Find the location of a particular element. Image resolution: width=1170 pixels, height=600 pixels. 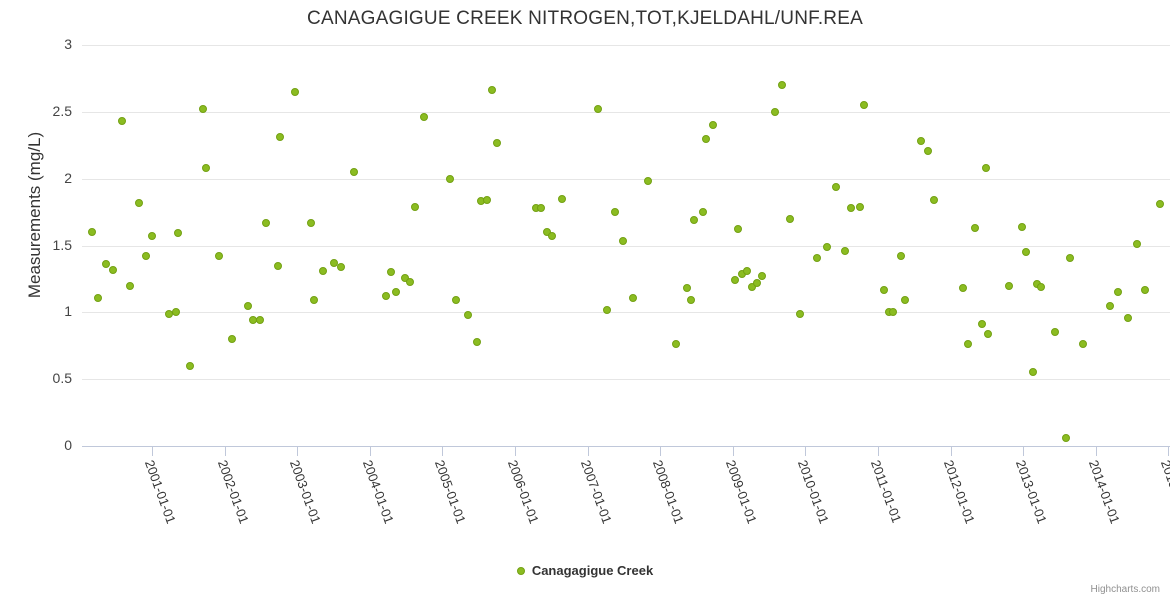

highcharts-credits: Highcharts.com is located at coordinates (1125, 589).